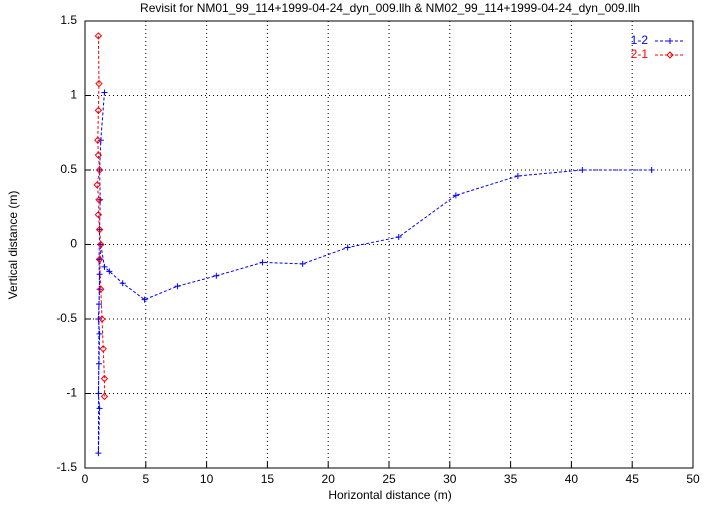 This screenshot has height=505, width=721. What do you see at coordinates (572, 479) in the screenshot?
I see `x-tick-label: 40` at bounding box center [572, 479].